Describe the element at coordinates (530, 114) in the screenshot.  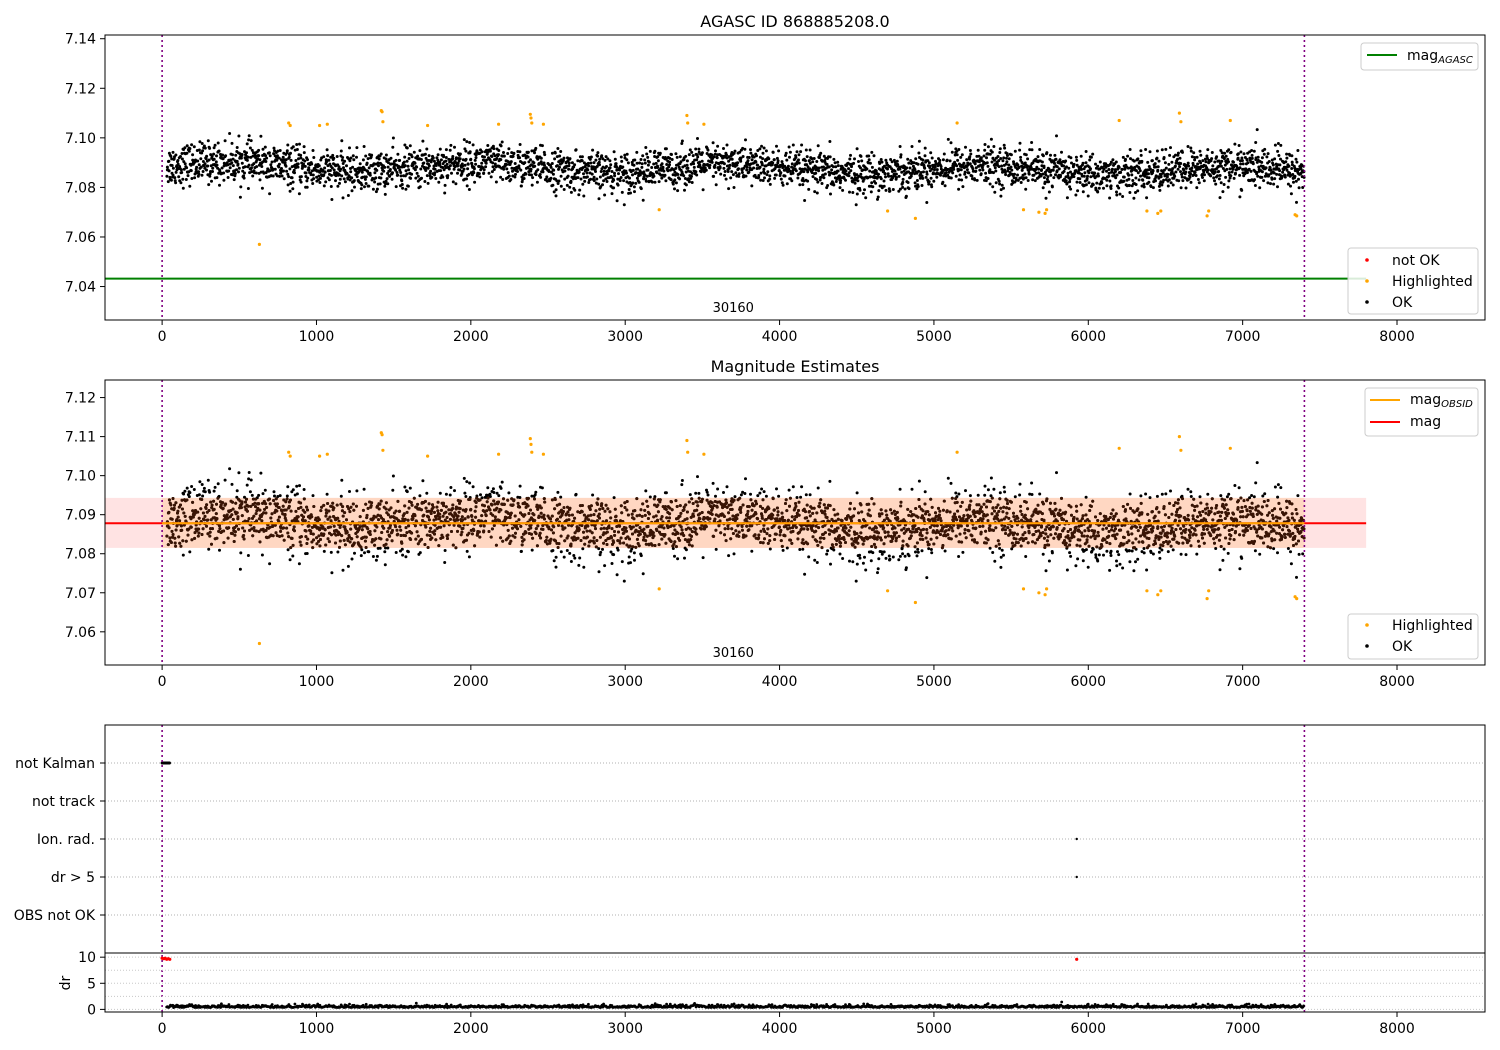
I see `highlighted-point` at that location.